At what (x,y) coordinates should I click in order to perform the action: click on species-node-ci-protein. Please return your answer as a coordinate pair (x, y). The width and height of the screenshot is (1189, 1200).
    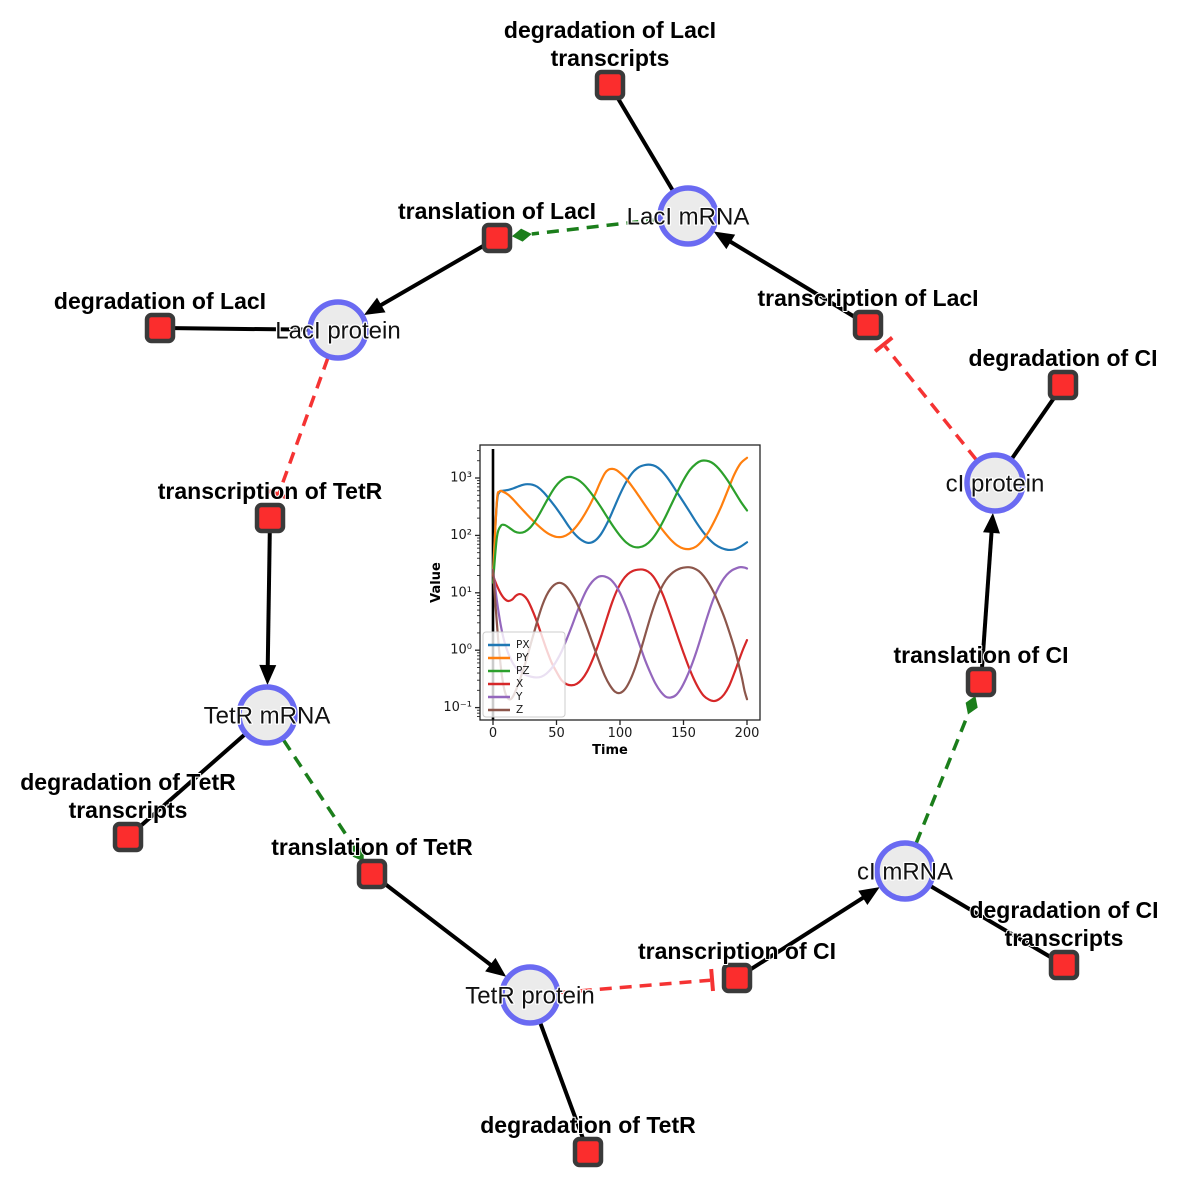
    Looking at the image, I should click on (995, 483).